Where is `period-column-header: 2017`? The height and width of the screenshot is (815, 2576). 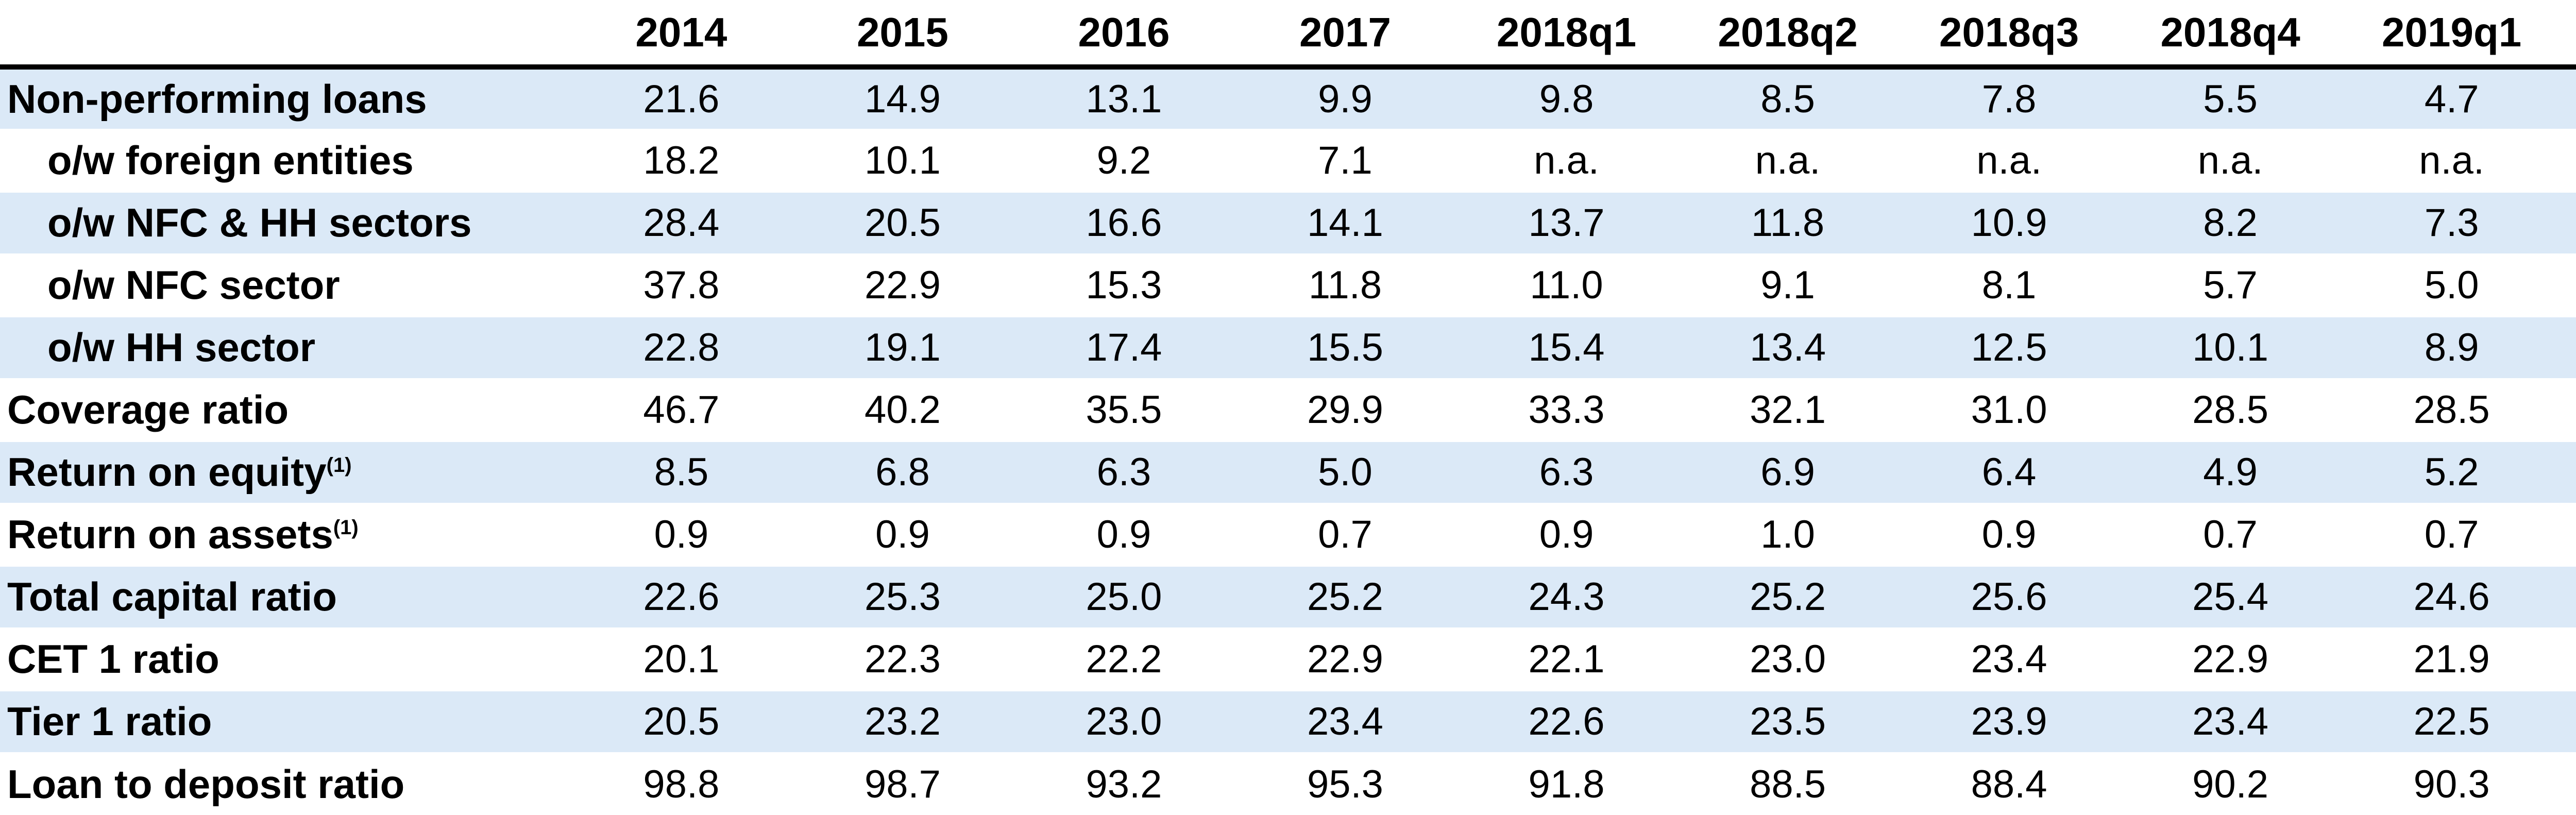 period-column-header: 2017 is located at coordinates (1345, 35).